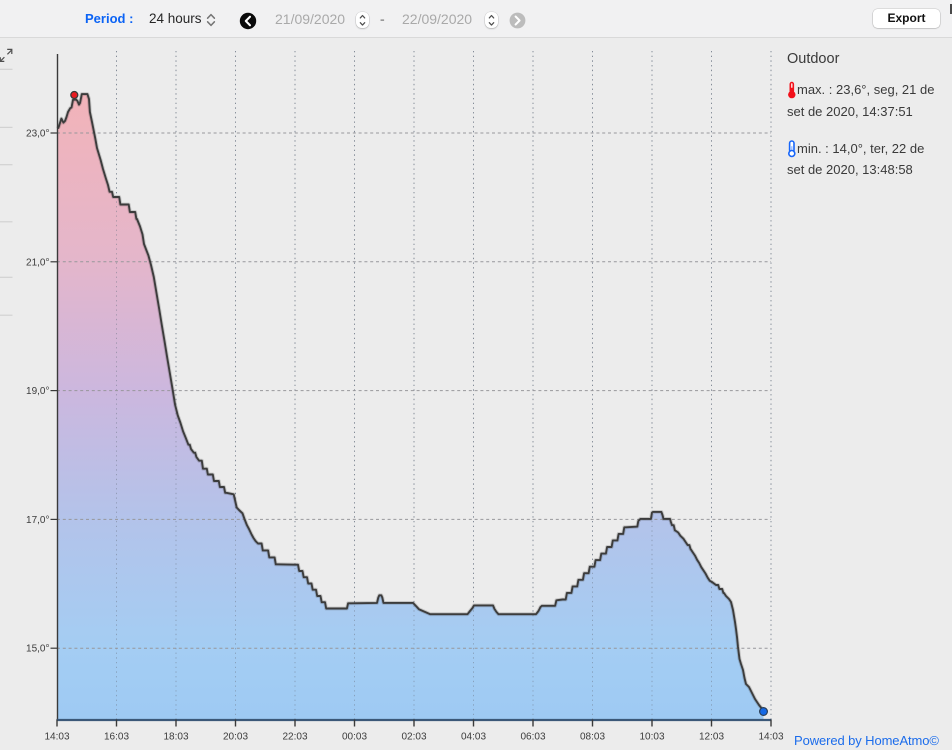 The width and height of the screenshot is (952, 750). Describe the element at coordinates (37, 520) in the screenshot. I see `svg-text: 17,0°` at that location.